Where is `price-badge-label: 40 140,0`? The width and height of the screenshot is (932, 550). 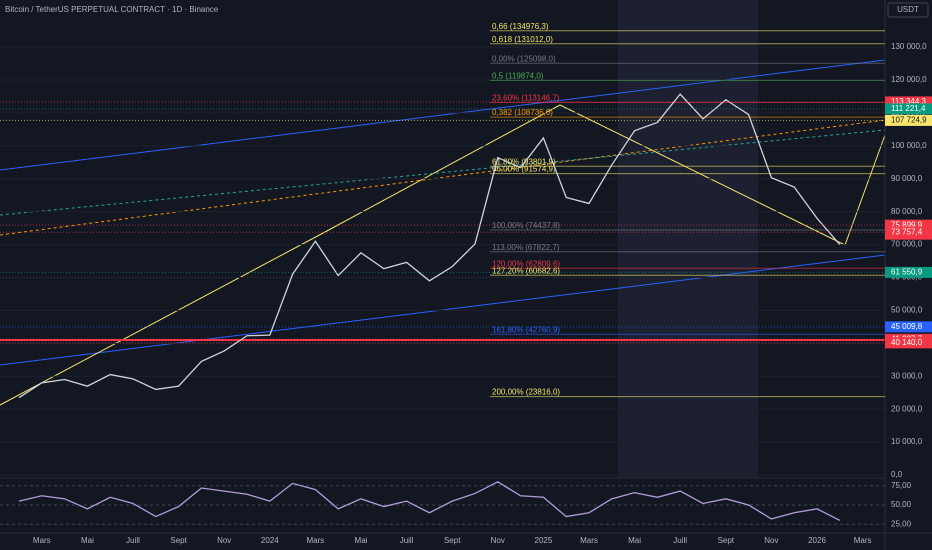
price-badge-label: 40 140,0 is located at coordinates (907, 342).